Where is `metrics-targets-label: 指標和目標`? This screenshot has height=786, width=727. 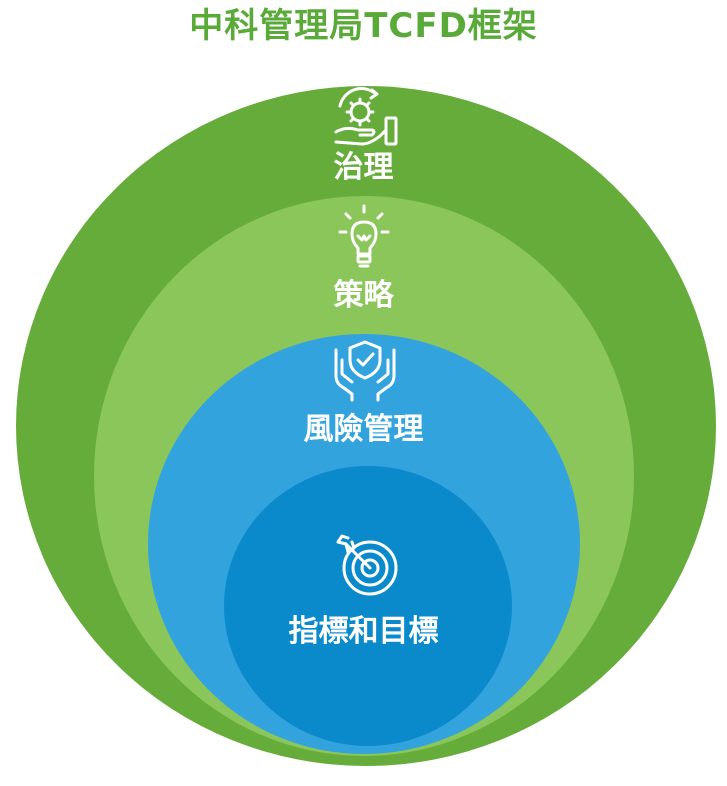 metrics-targets-label: 指標和目標 is located at coordinates (363, 631).